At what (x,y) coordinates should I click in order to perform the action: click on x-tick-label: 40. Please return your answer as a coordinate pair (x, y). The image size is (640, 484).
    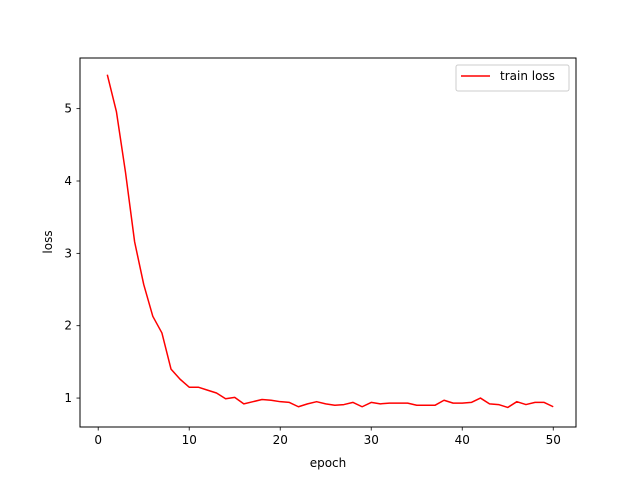
    Looking at the image, I should click on (462, 440).